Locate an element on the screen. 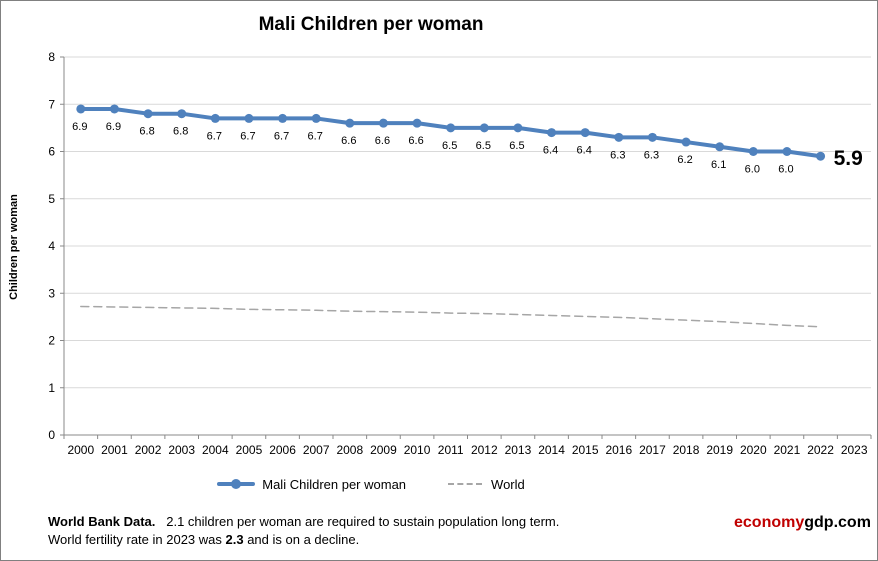 The width and height of the screenshot is (878, 561). legend: Mali Children per woman World is located at coordinates (371, 484).